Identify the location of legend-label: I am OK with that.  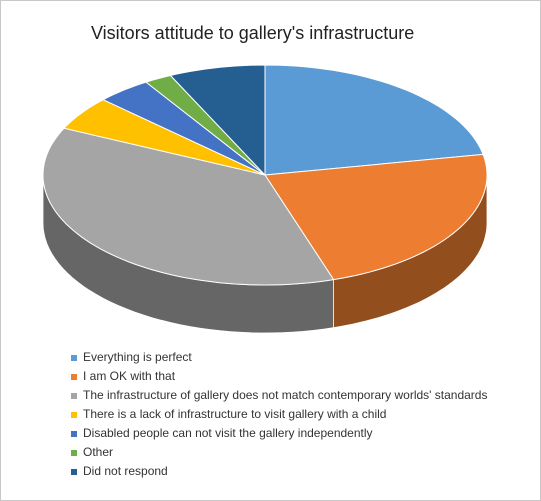
(129, 376).